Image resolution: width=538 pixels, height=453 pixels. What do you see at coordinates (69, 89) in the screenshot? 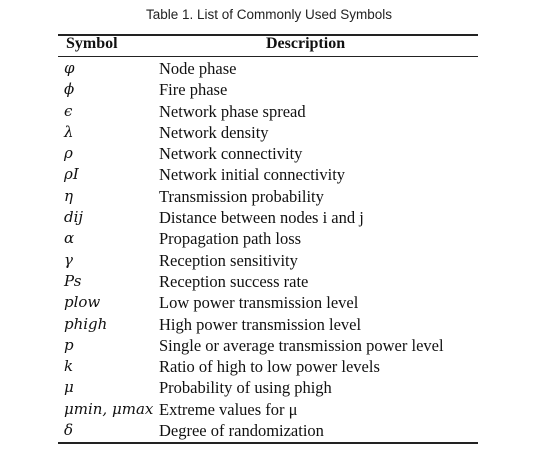
I see `symbol-cell: ϕ` at bounding box center [69, 89].